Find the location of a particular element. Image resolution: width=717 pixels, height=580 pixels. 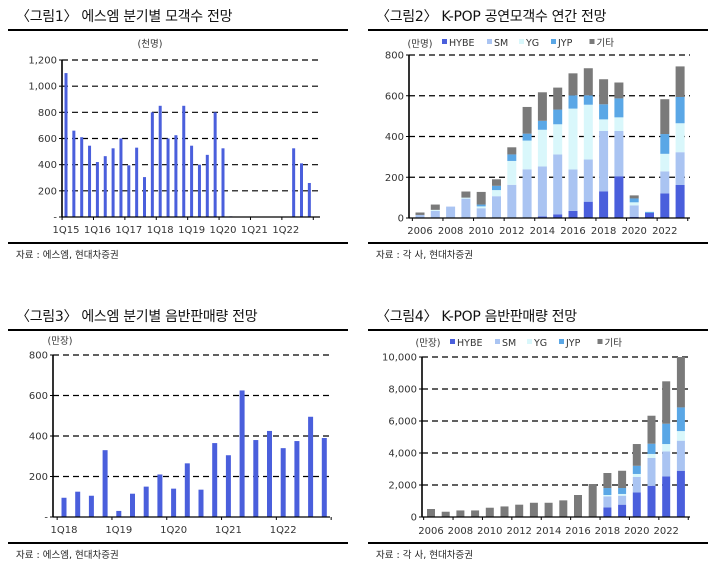

legend-swatch-sm is located at coordinates (497, 341).